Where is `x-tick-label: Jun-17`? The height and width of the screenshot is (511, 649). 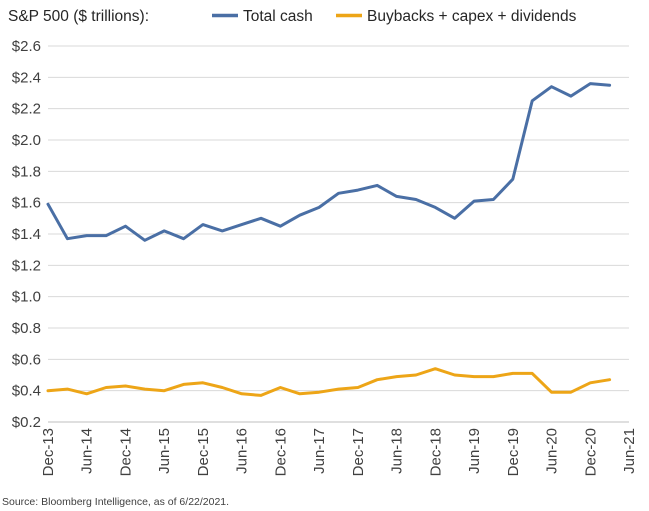 x-tick-label: Jun-17 is located at coordinates (319, 451).